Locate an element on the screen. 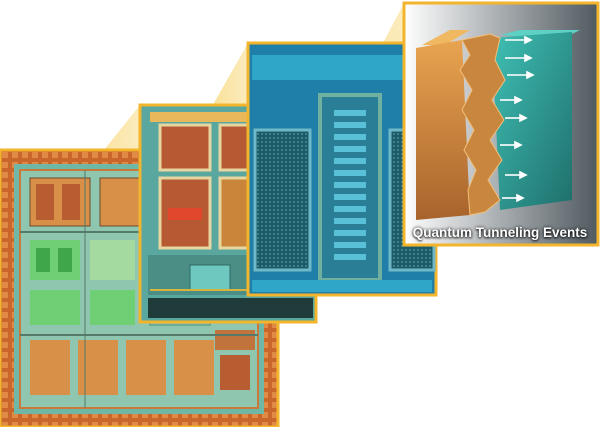  figure-caption: Quantum Tunneling Events is located at coordinates (500, 232).